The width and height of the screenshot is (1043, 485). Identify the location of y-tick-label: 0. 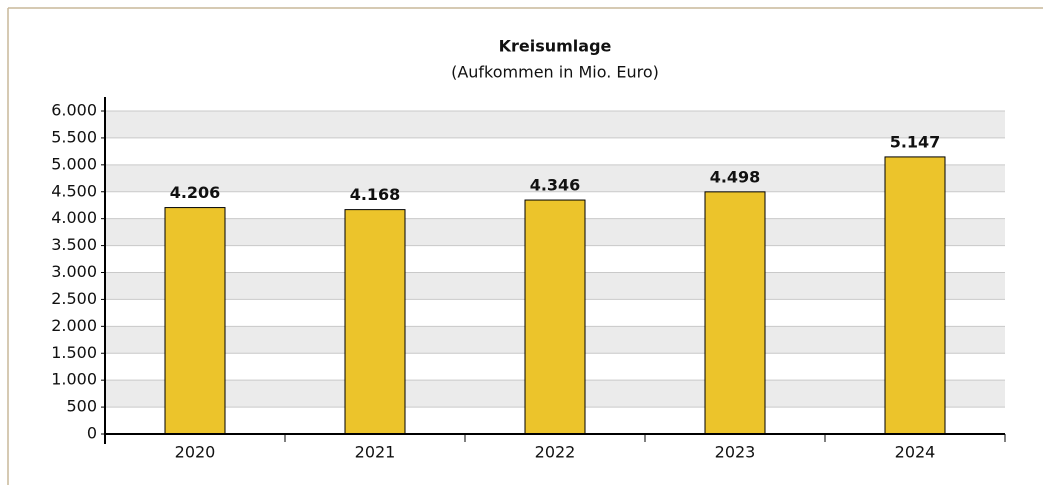
(92, 433).